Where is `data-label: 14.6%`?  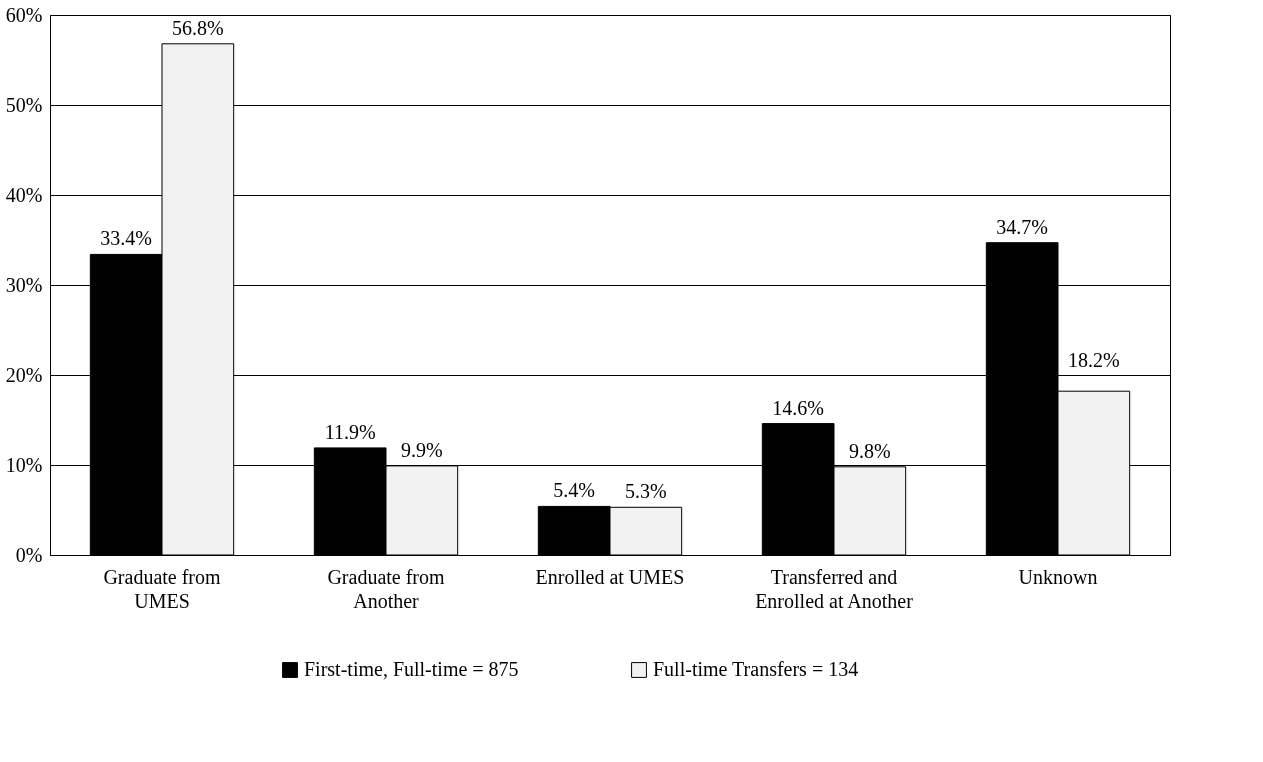 data-label: 14.6% is located at coordinates (798, 407).